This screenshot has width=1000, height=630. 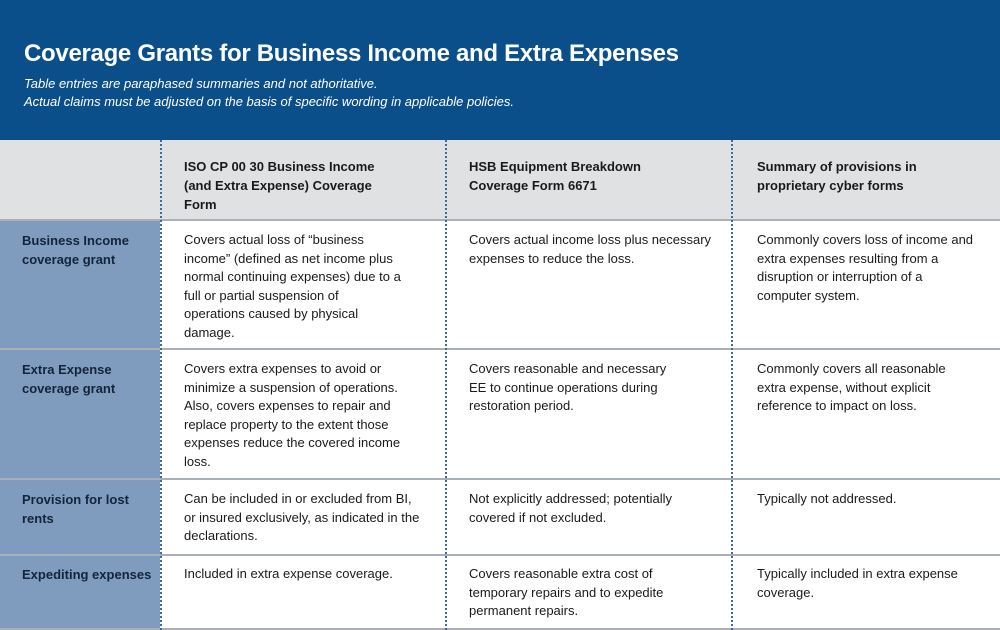 What do you see at coordinates (75, 509) in the screenshot?
I see `row-label: Provision for lost rents` at bounding box center [75, 509].